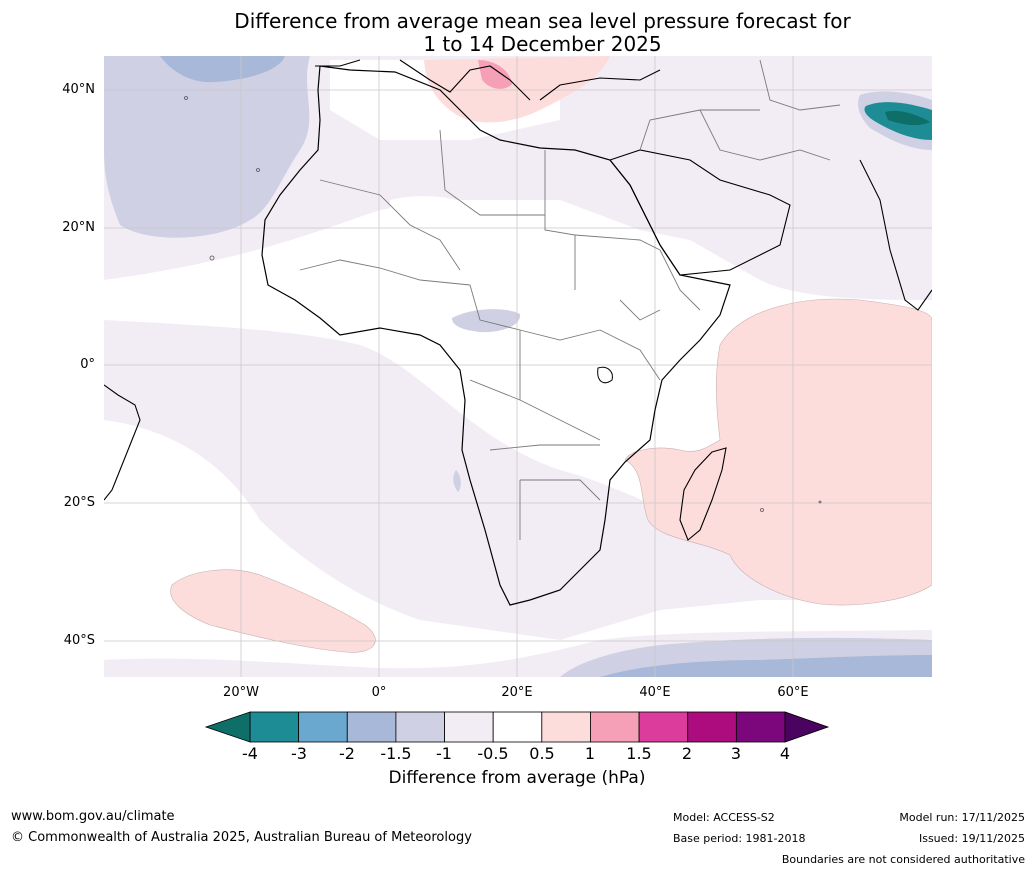 Image resolution: width=1035 pixels, height=873 pixels. What do you see at coordinates (444, 753) in the screenshot?
I see `colorbar-tick: -1` at bounding box center [444, 753].